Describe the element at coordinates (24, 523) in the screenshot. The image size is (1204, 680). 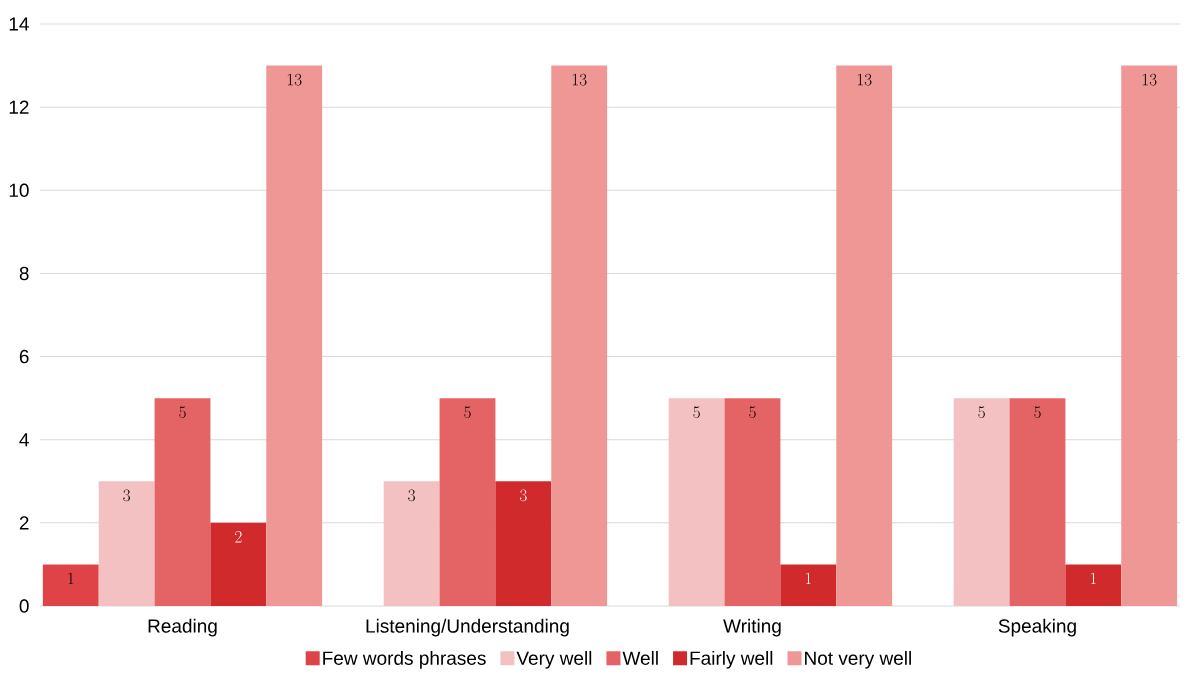
I see `y-tick-label: 2` at that location.